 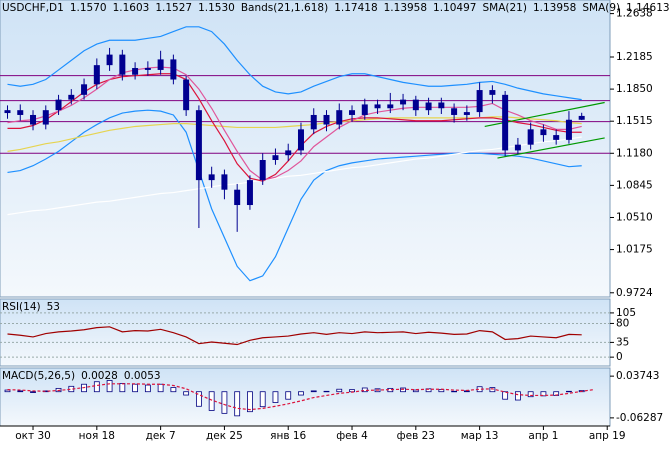 I want to click on header-text: USDCHF,D1, so click(x=33, y=8).